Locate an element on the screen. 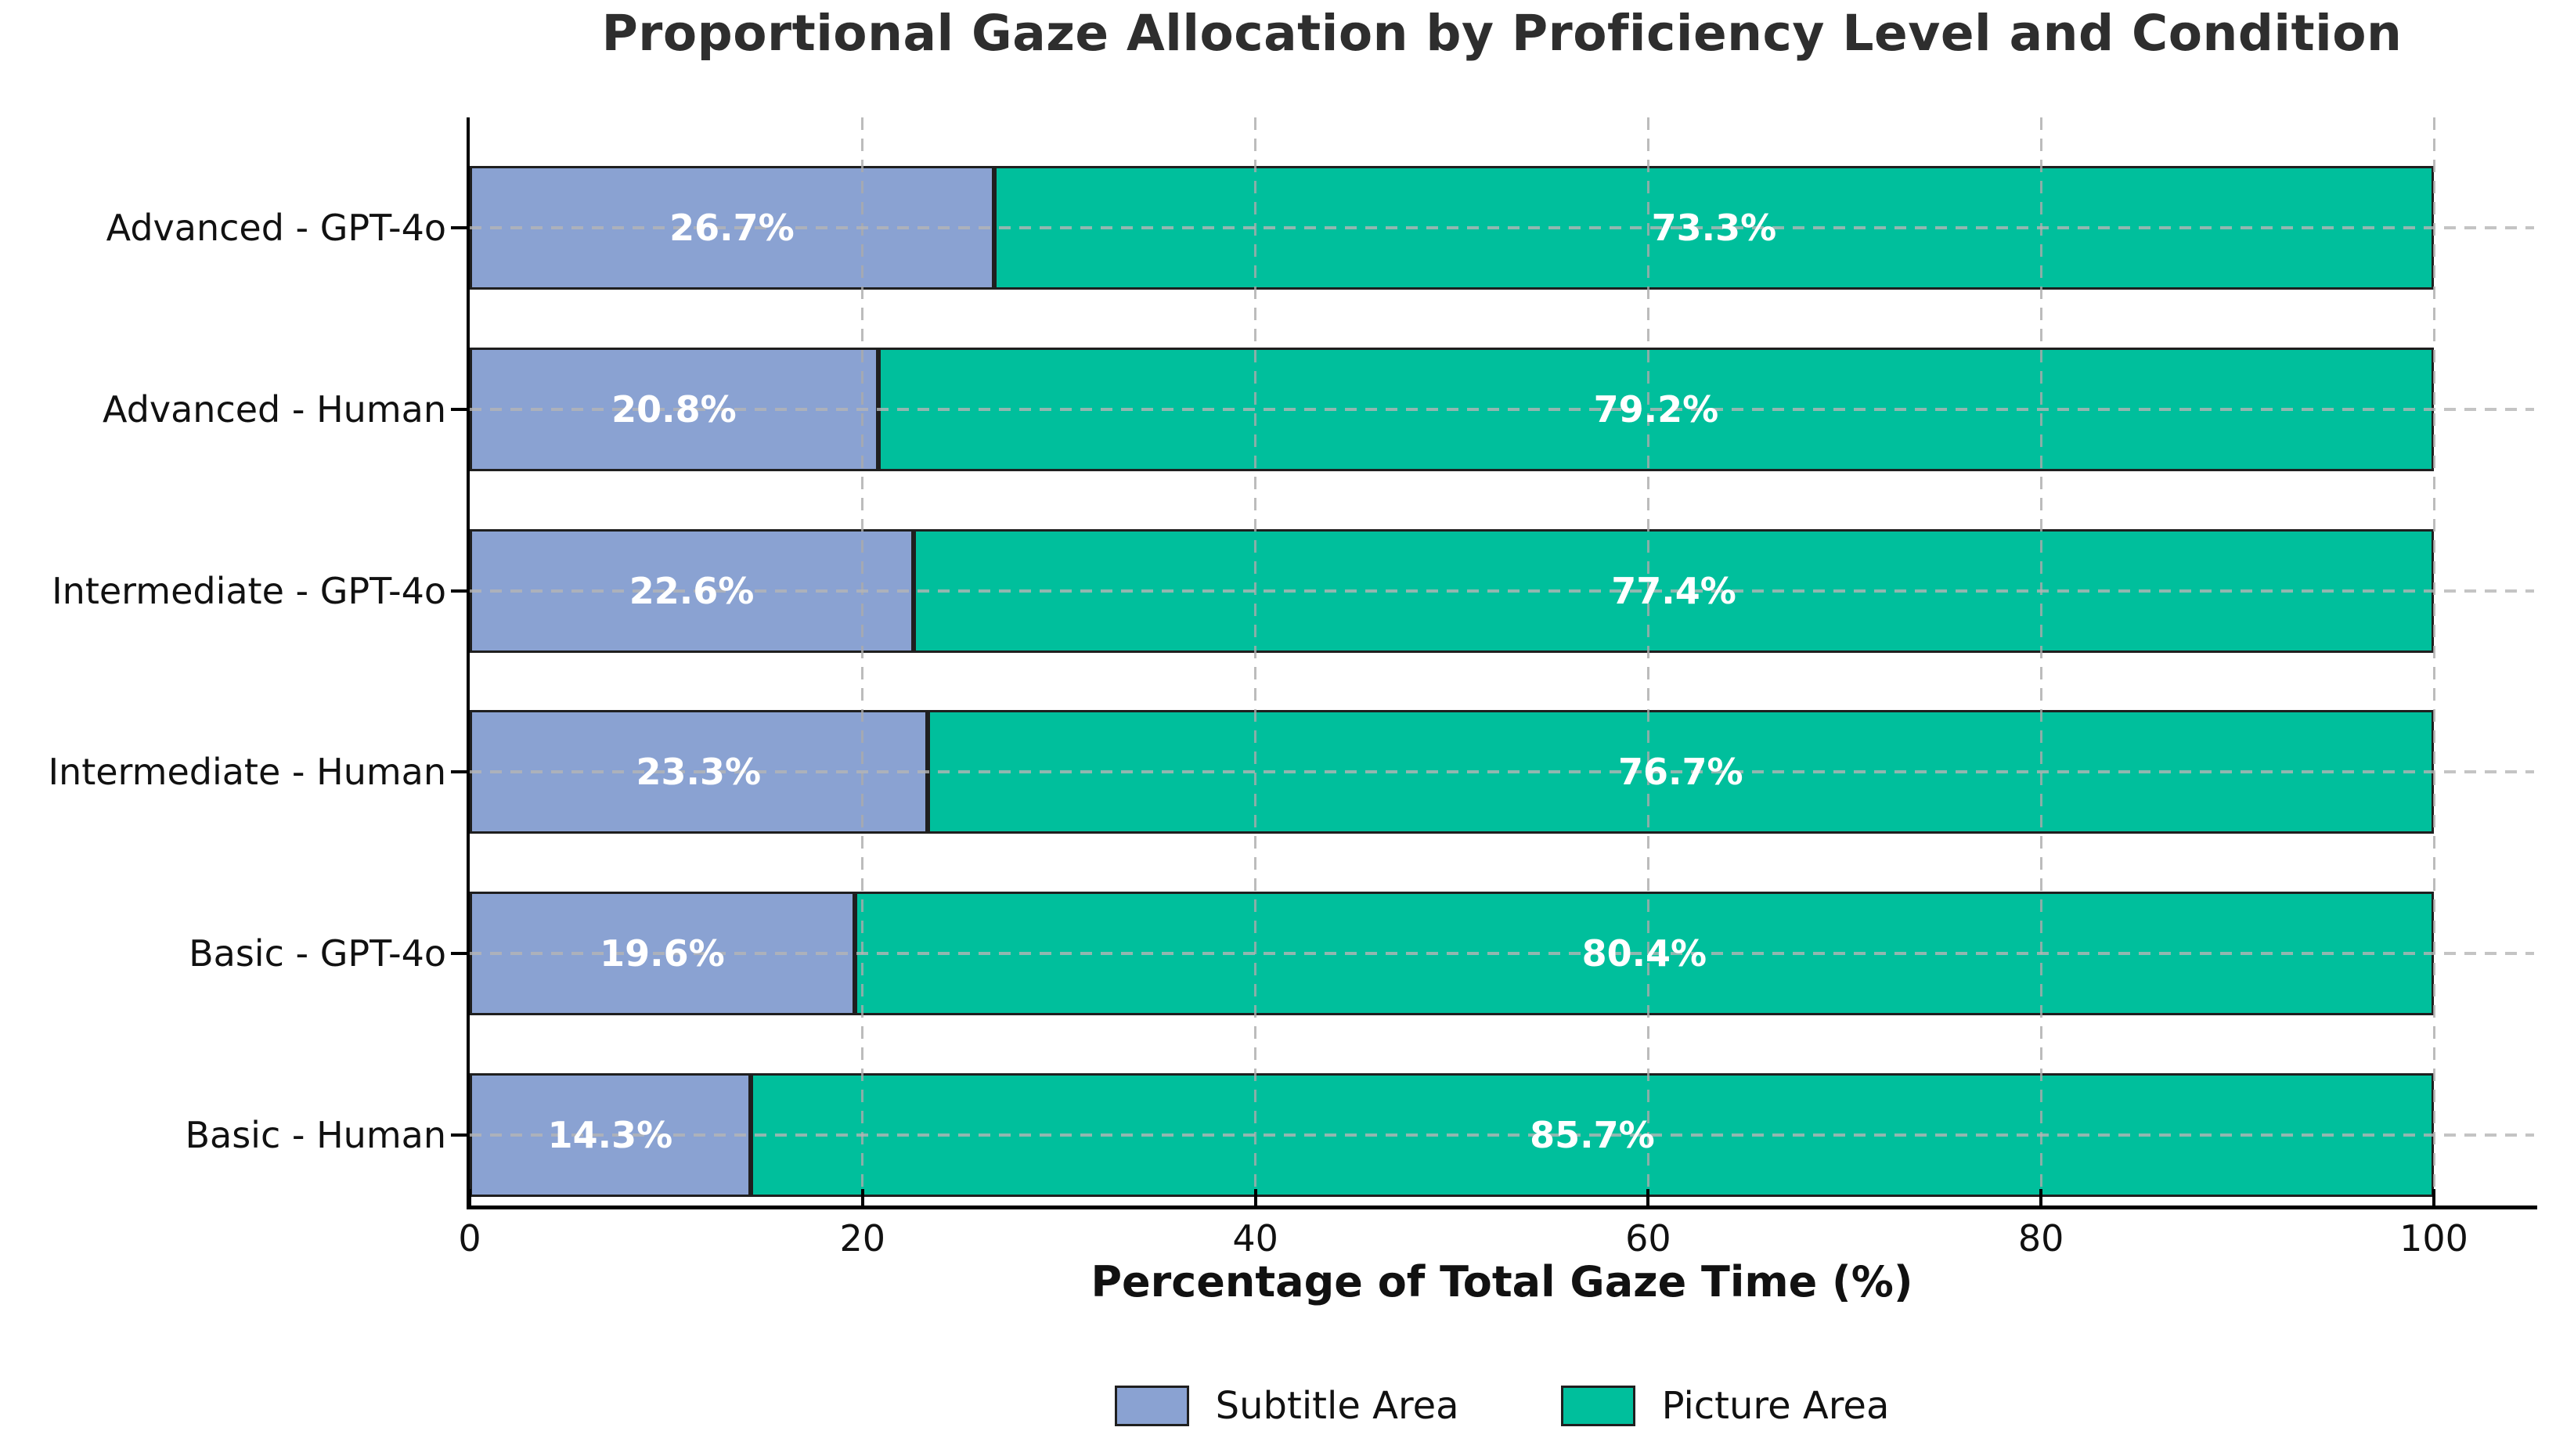 This screenshot has width=2556, height=1456. x-tick-label: 40 is located at coordinates (1255, 1238).